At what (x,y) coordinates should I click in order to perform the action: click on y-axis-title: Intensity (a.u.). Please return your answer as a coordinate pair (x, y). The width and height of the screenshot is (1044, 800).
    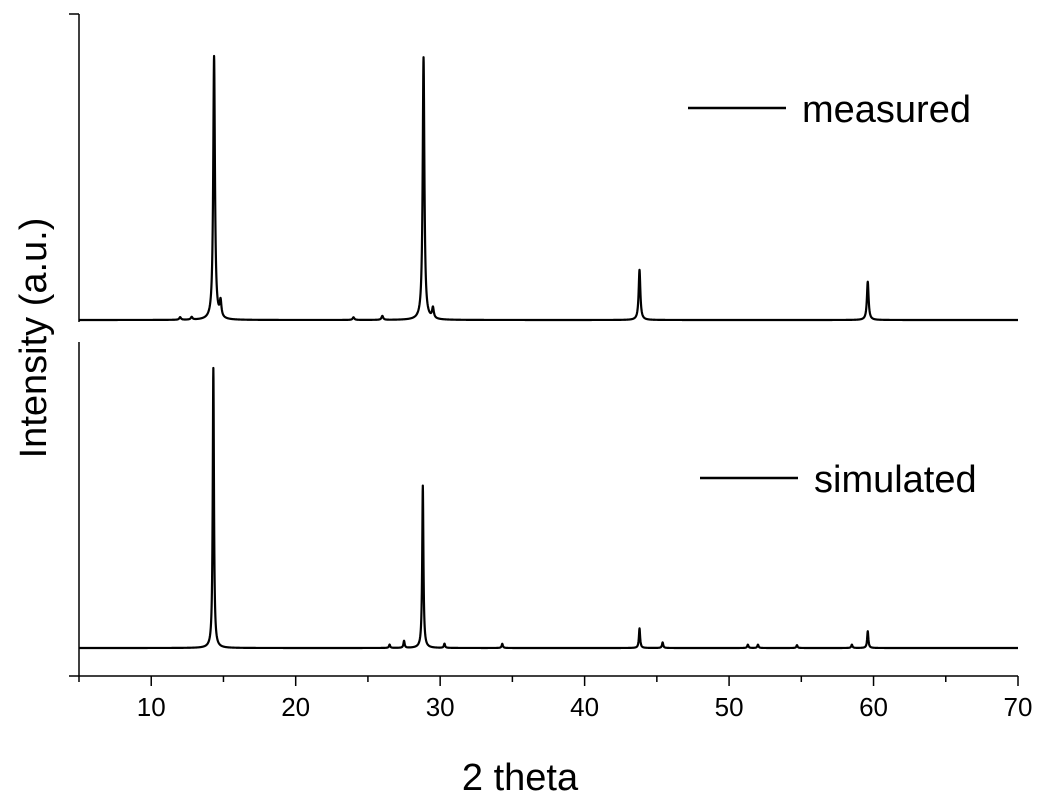
    Looking at the image, I should click on (34, 338).